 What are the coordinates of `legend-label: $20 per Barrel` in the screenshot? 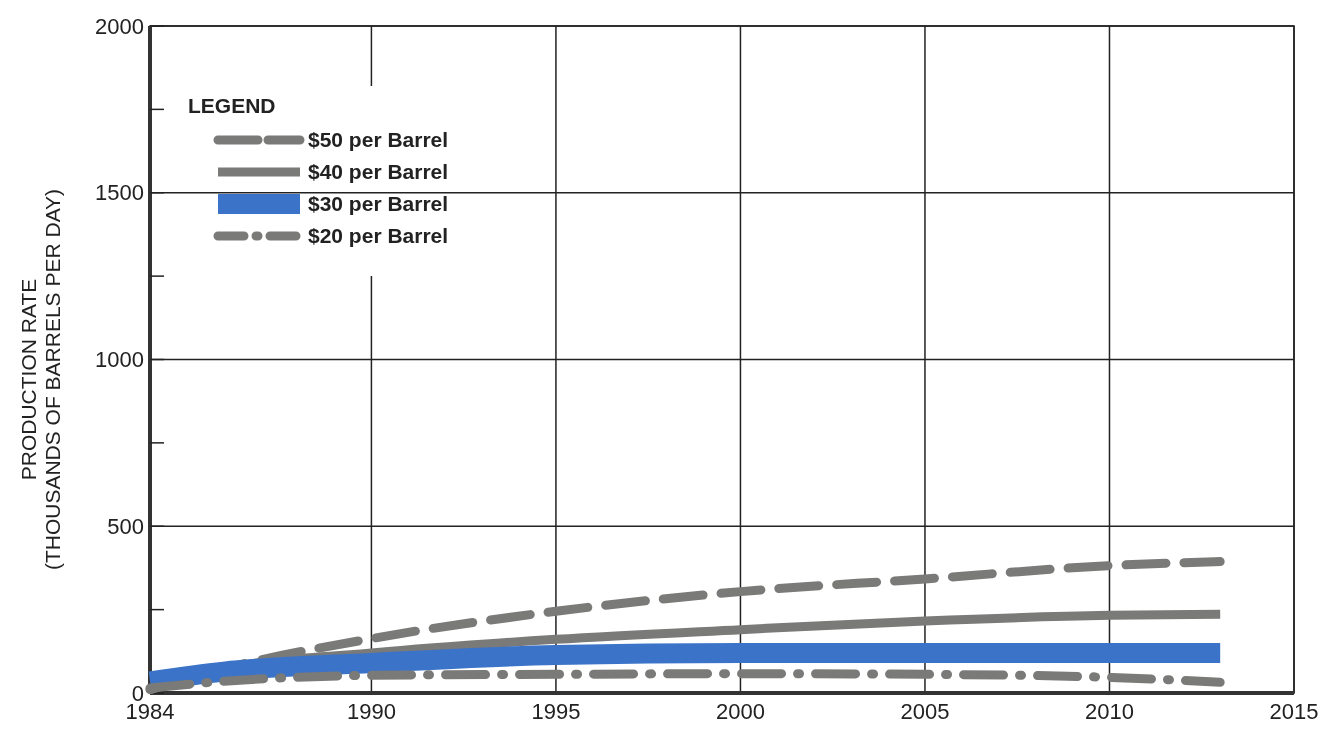 It's located at (378, 236).